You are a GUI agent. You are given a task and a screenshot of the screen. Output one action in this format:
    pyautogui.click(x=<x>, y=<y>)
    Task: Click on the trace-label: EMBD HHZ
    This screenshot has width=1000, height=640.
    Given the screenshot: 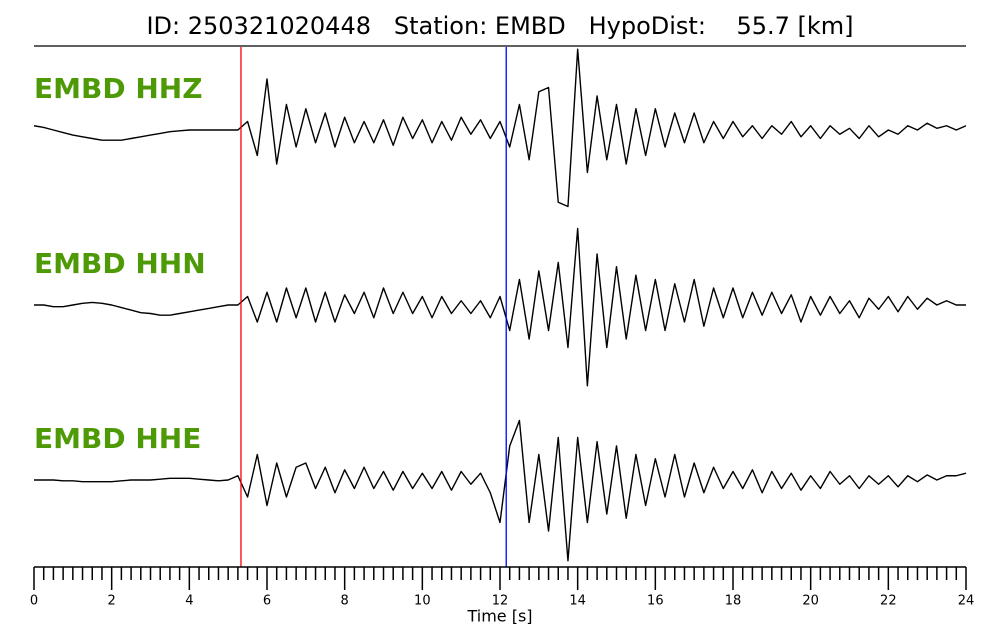 What is the action you would take?
    pyautogui.click(x=118, y=88)
    